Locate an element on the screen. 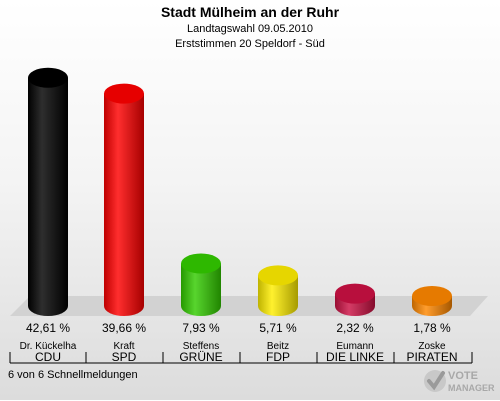 The image size is (500, 401). value-label: 42,61 % is located at coordinates (48, 328).